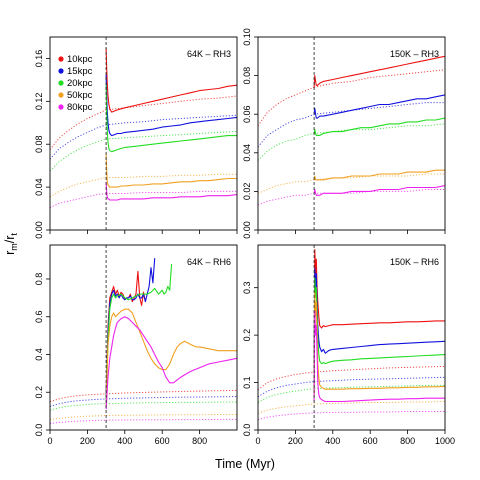  Describe the element at coordinates (39, 102) in the screenshot. I see `y-tick-label: 0.12` at that location.